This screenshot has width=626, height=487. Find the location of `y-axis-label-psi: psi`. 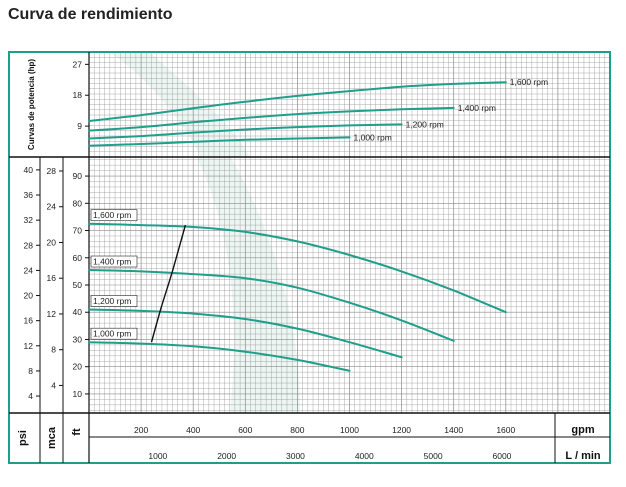

y-axis-label-psi: psi is located at coordinates (23, 438).